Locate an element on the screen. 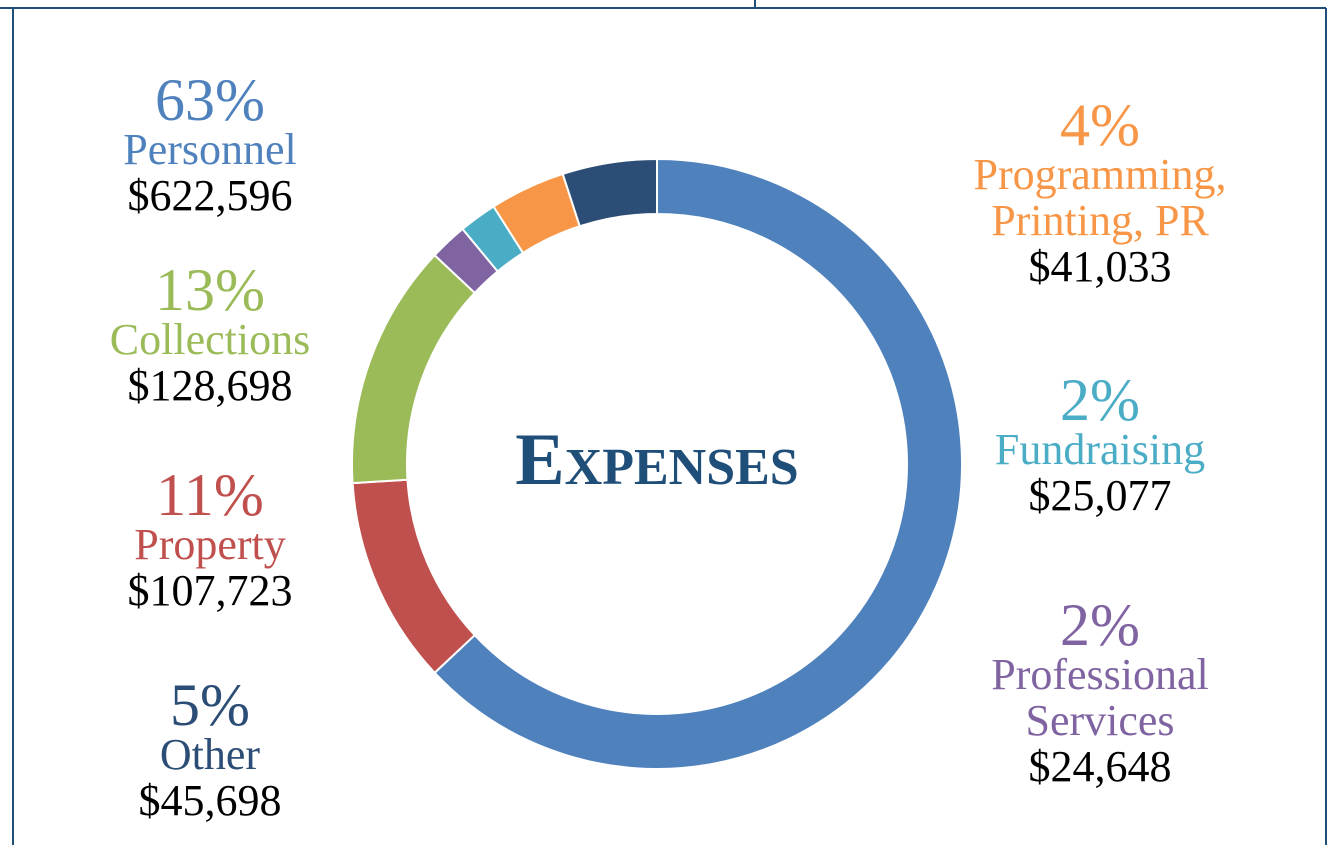 Image resolution: width=1336 pixels, height=845 pixels. label-group: 5% Other $45,698 is located at coordinates (210, 748).